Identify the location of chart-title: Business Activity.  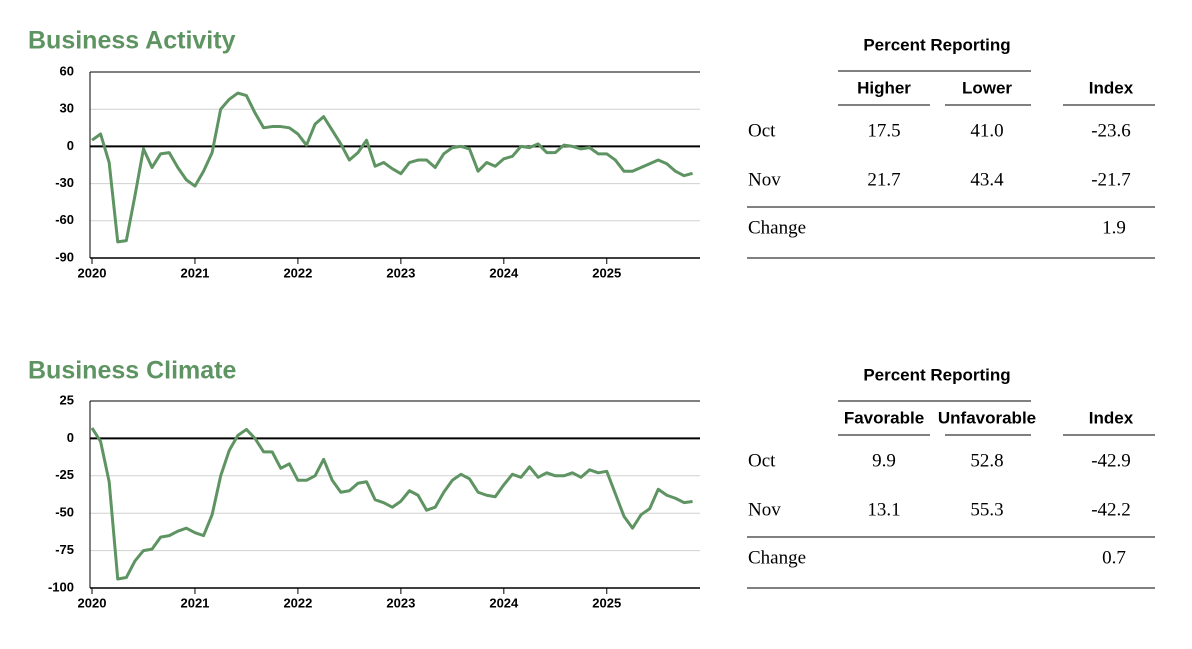
(132, 41).